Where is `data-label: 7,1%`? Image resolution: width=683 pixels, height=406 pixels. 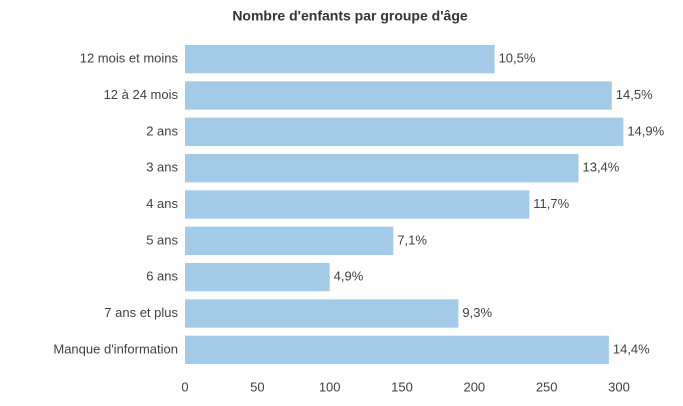 data-label: 7,1% is located at coordinates (412, 239).